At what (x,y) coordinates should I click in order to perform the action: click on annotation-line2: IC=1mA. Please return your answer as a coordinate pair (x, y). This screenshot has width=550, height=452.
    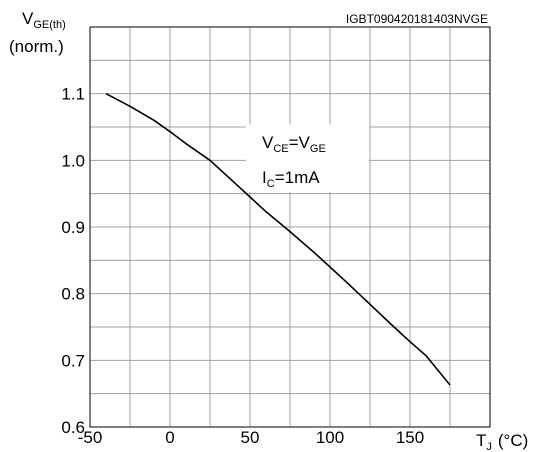
    Looking at the image, I should click on (291, 179).